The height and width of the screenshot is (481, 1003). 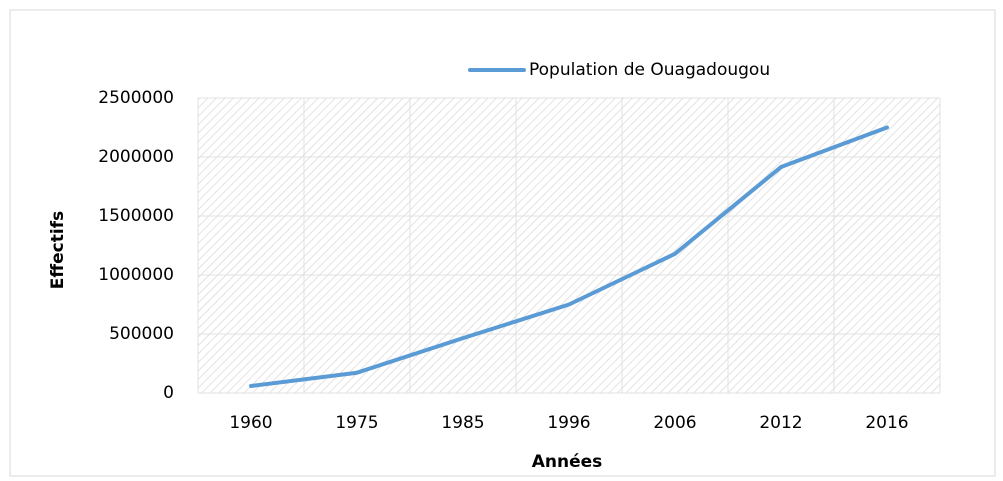 I want to click on y-tick-label: 2000000, so click(x=136, y=157).